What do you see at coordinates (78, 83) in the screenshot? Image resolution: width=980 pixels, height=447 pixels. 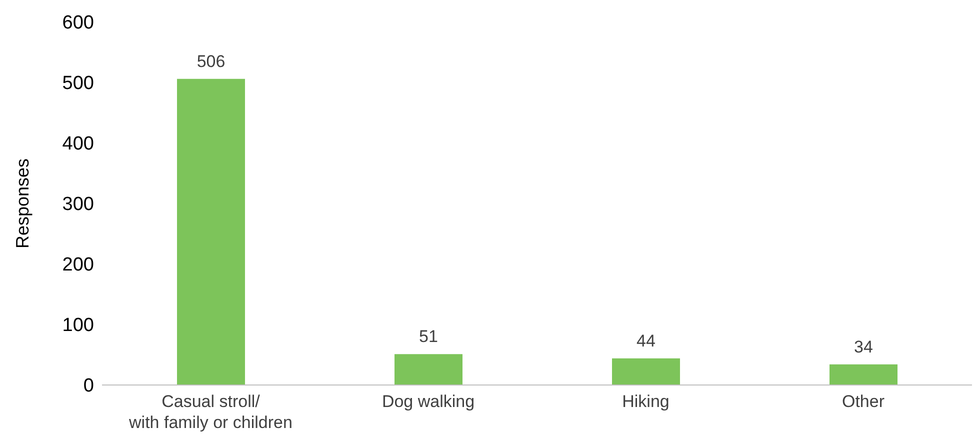 I see `y-tick-label: 500` at bounding box center [78, 83].